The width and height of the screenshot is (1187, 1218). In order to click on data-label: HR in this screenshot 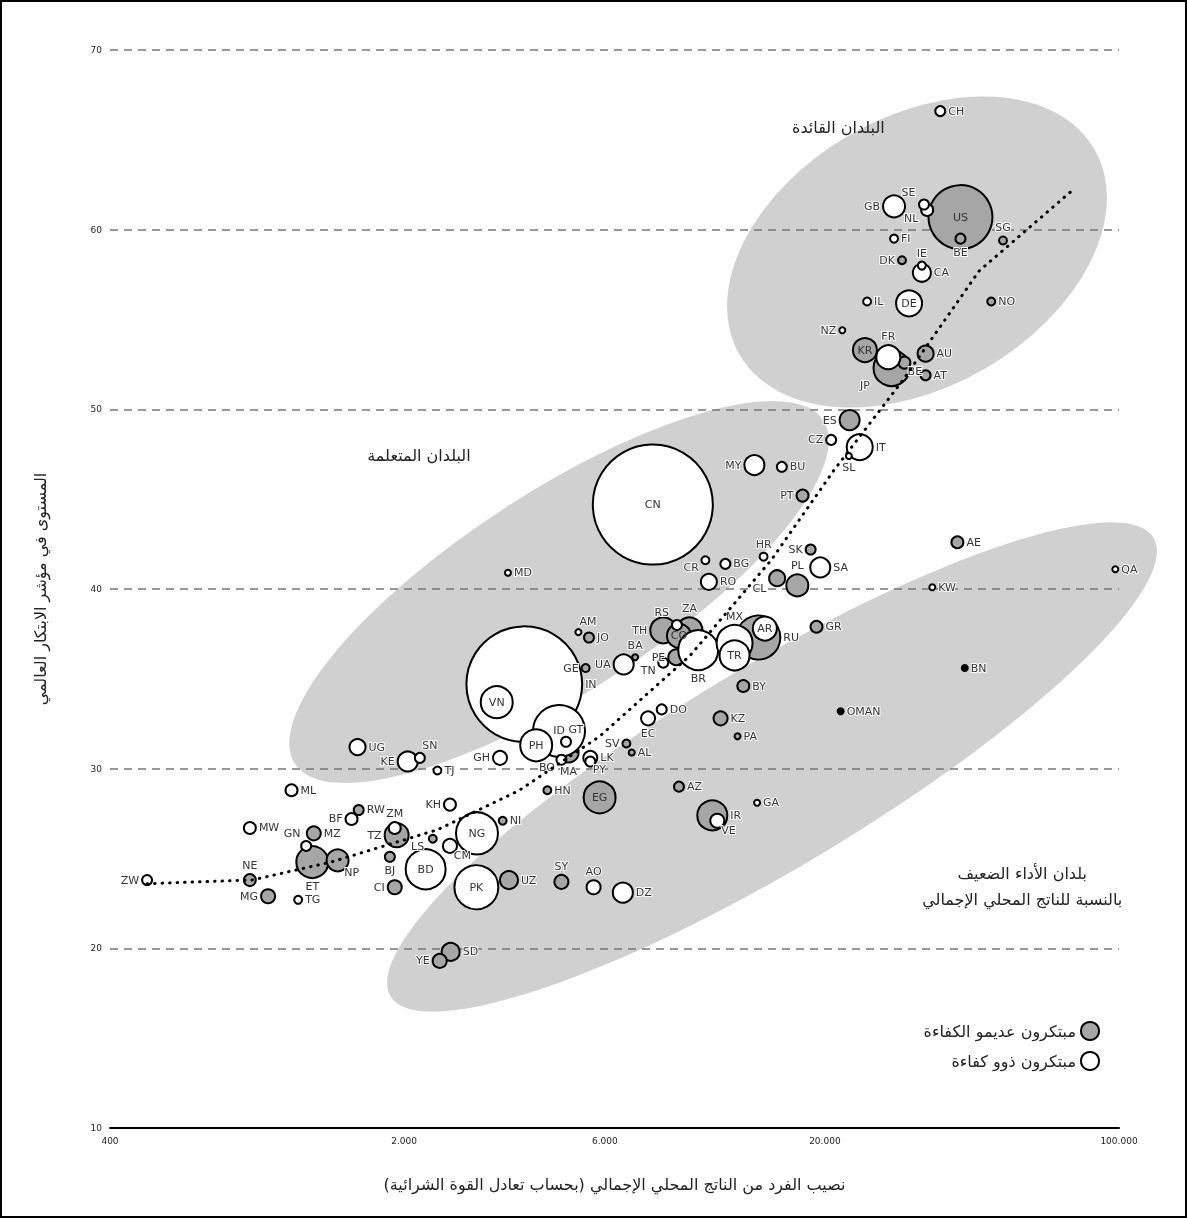, I will do `click(763, 544)`.